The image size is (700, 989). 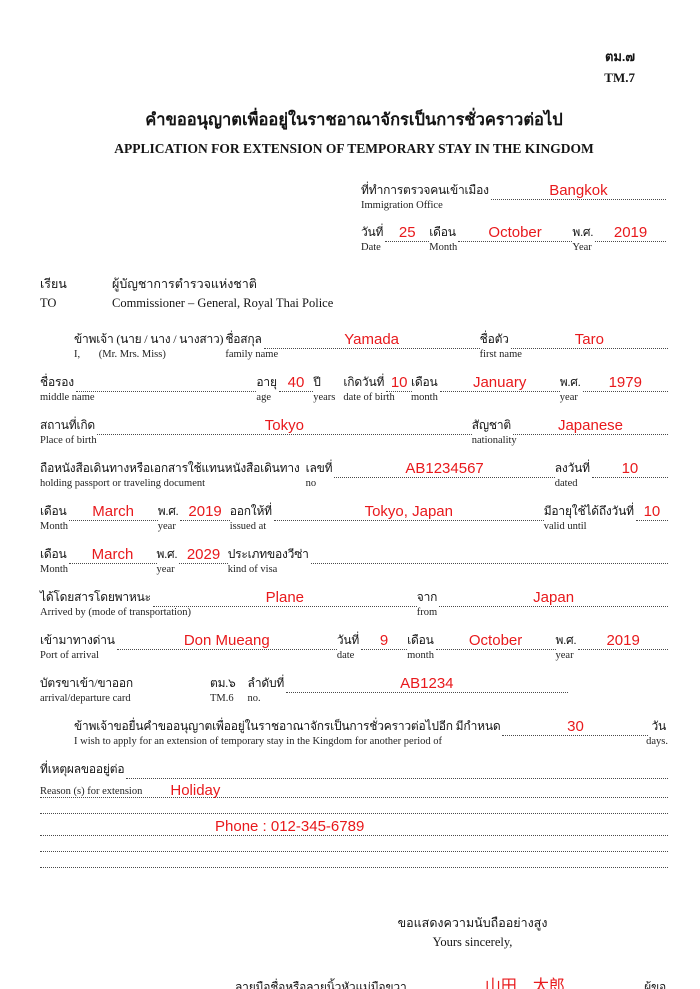 What do you see at coordinates (166, 385) in the screenshot?
I see `middle-name-line` at bounding box center [166, 385].